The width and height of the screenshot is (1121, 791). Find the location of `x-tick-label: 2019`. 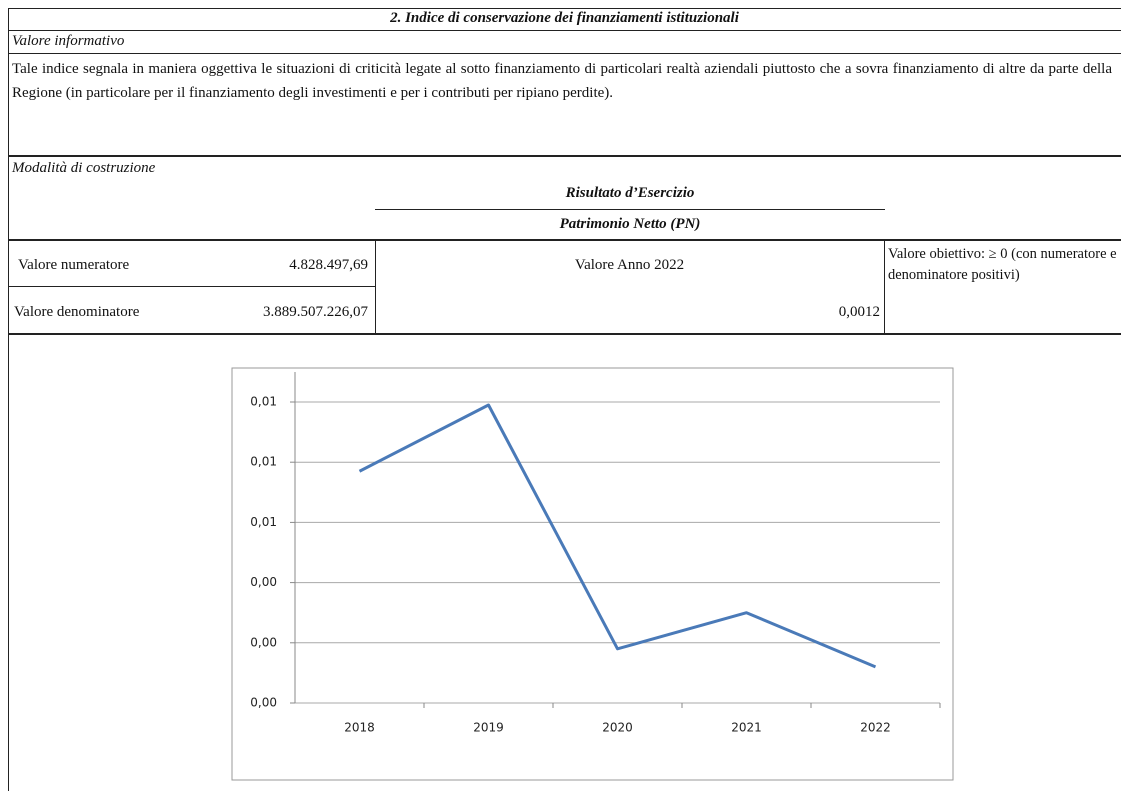

x-tick-label: 2019 is located at coordinates (488, 728).